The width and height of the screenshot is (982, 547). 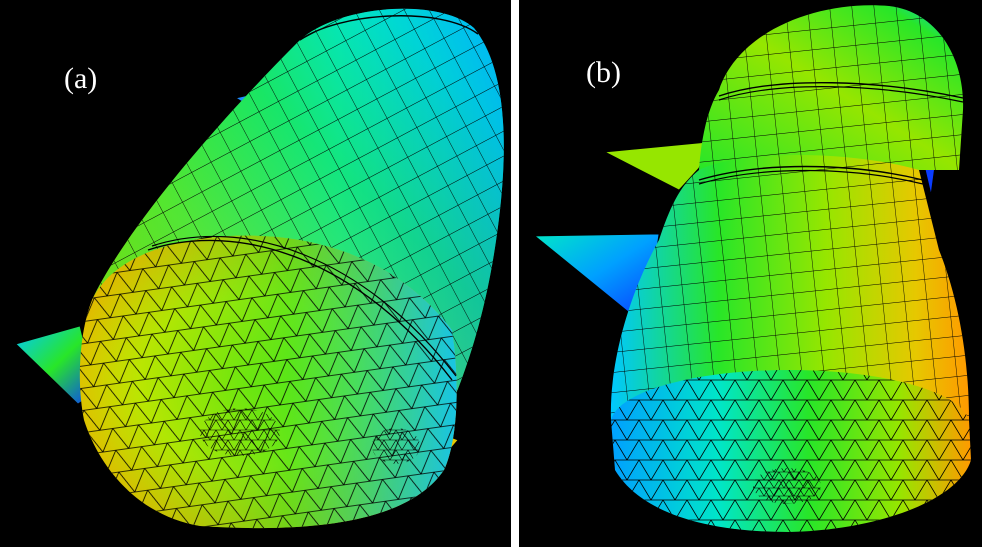 What do you see at coordinates (396, 446) in the screenshot?
I see `mesh-refinement-a2` at bounding box center [396, 446].